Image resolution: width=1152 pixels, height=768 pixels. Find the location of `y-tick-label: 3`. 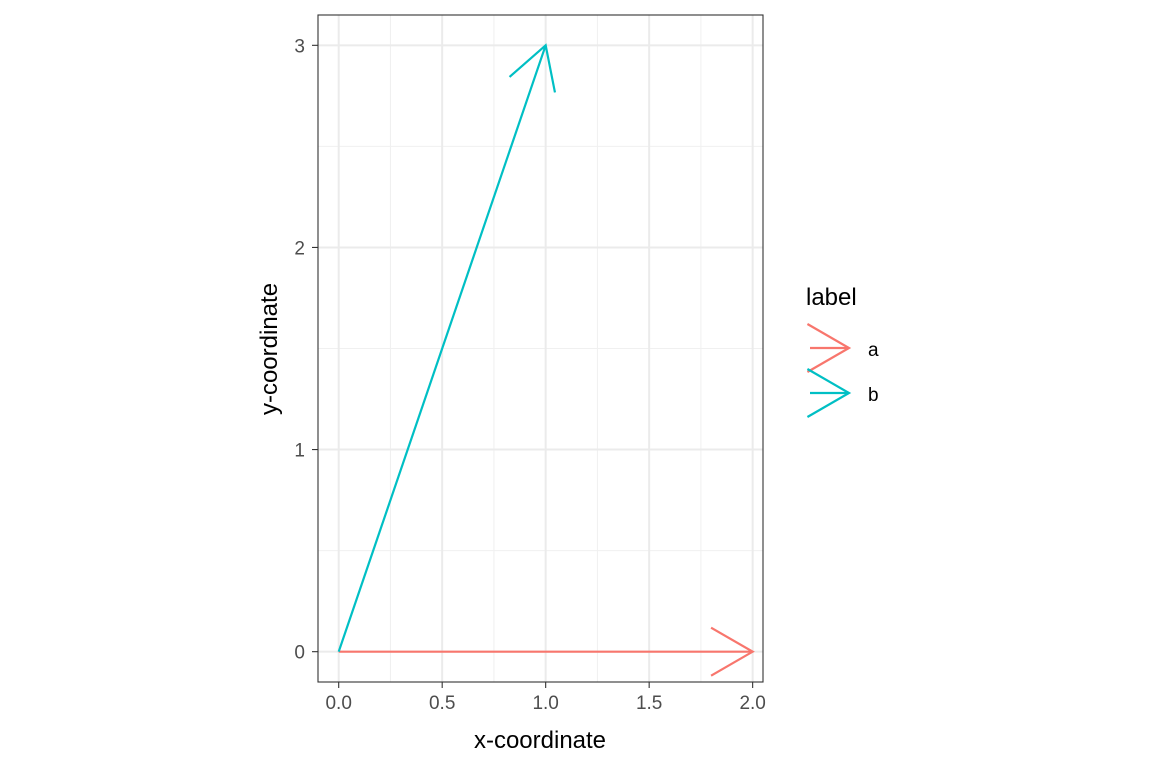

y-tick-label: 3 is located at coordinates (299, 46).